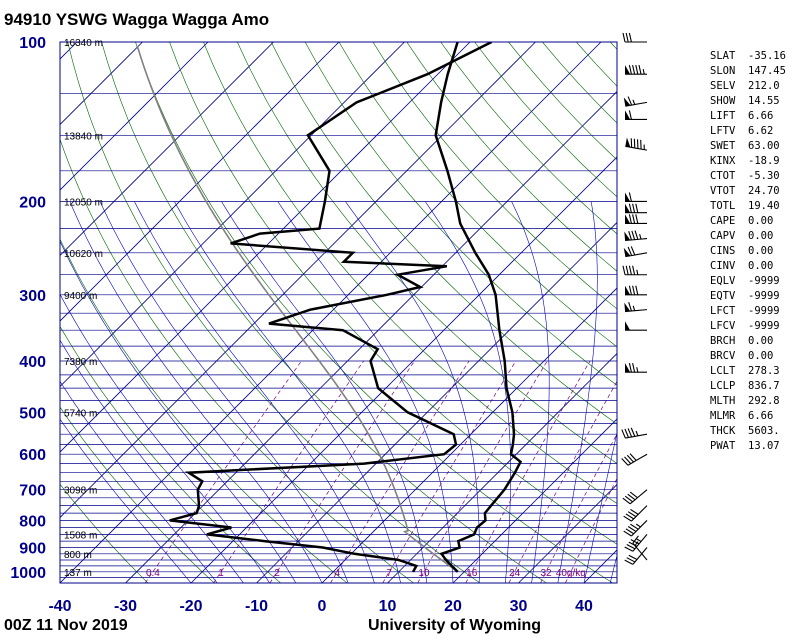 This screenshot has width=800, height=640. What do you see at coordinates (723, 71) in the screenshot?
I see `index-name: SLON` at bounding box center [723, 71].